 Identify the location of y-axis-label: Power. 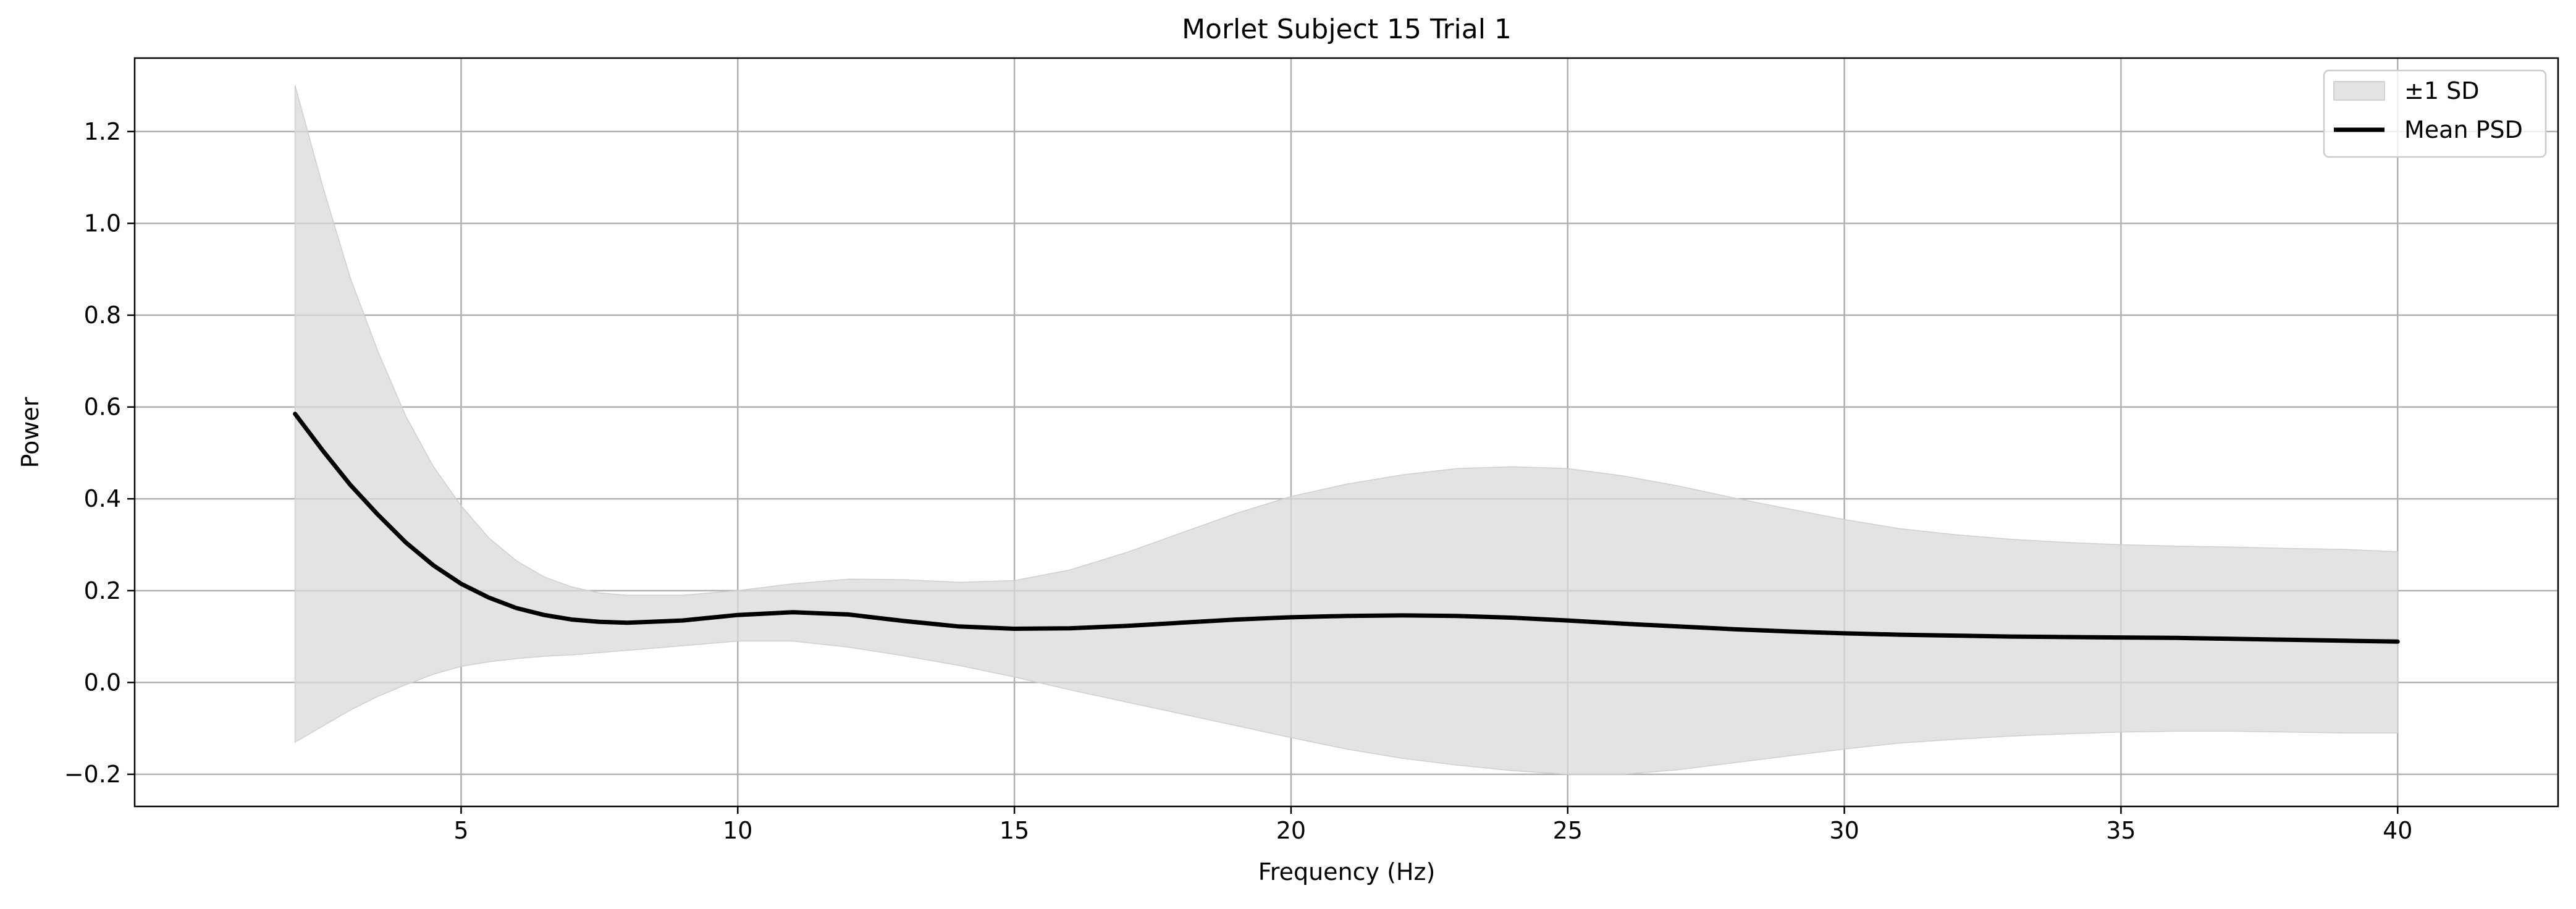
(30, 433).